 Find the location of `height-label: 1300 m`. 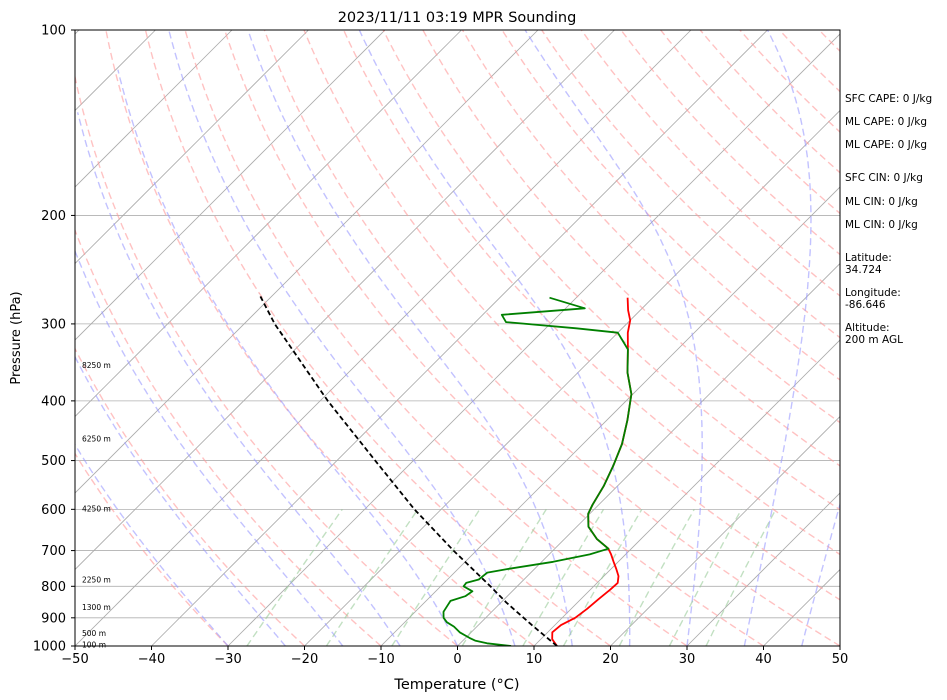

height-label: 1300 m is located at coordinates (96, 607).